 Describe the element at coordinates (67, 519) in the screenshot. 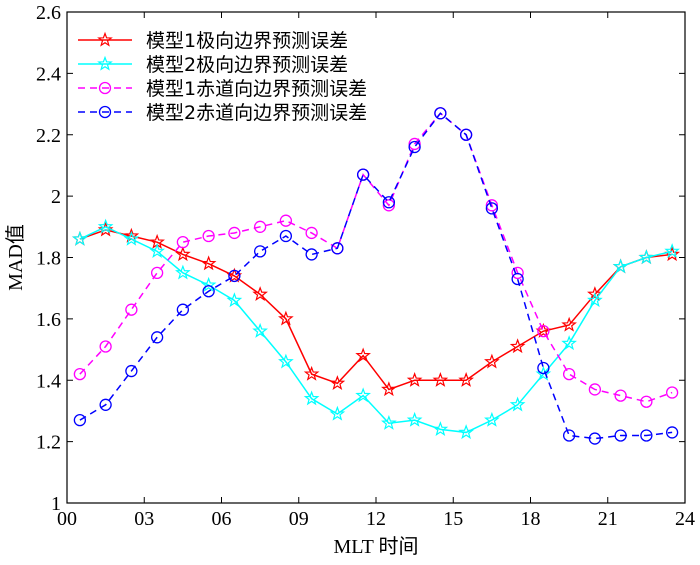

I see `x-tick-label: 00` at that location.